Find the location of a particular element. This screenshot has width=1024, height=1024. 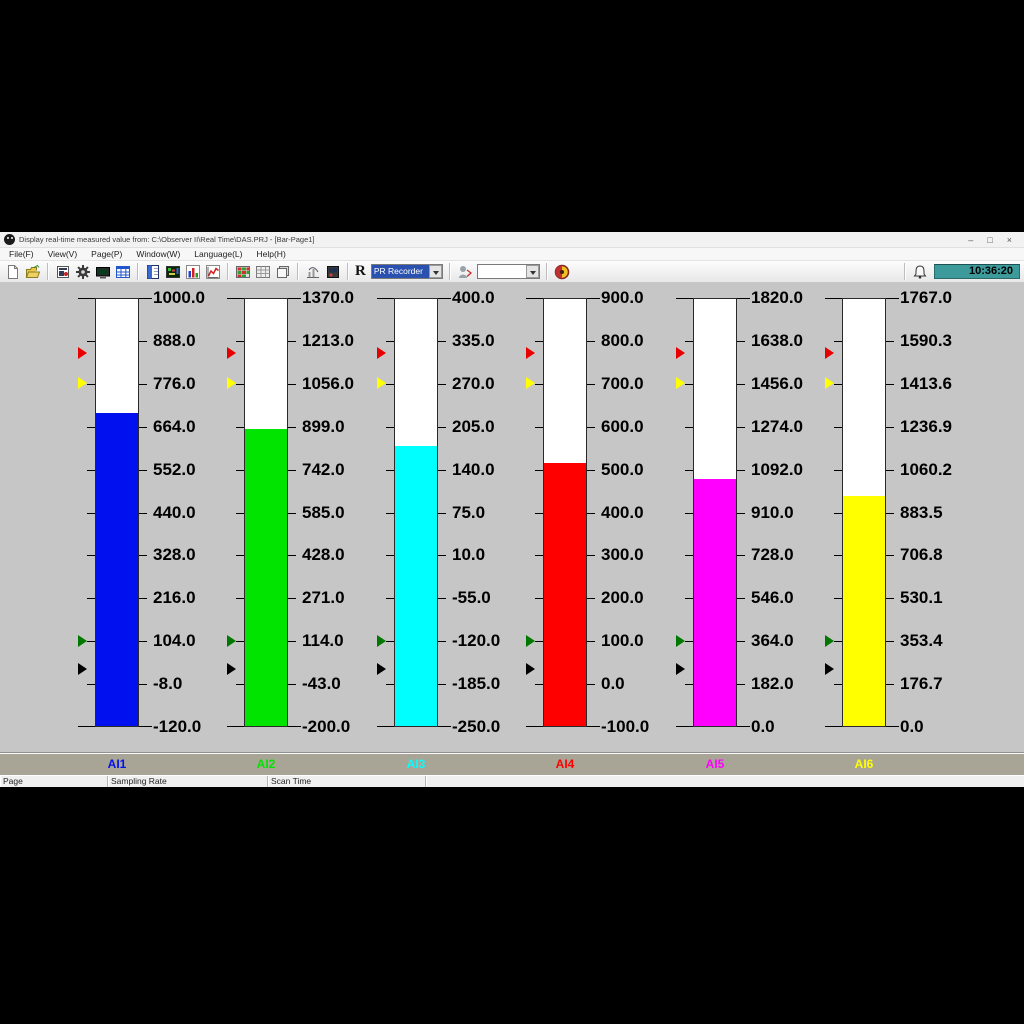

tick-label: 600.0 is located at coordinates (622, 426).